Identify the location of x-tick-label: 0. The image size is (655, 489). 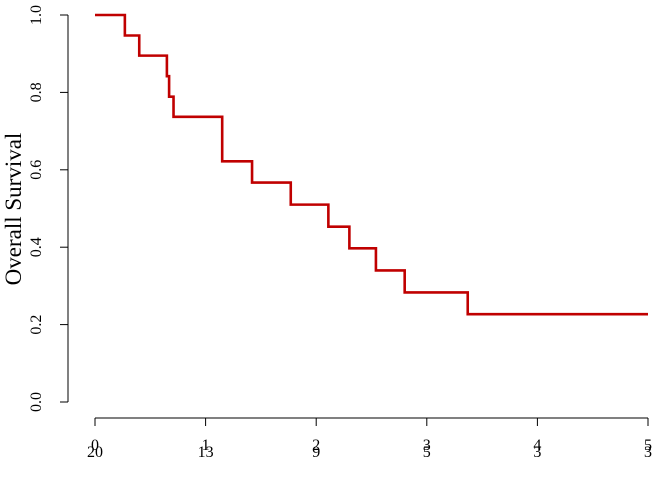
(95, 445).